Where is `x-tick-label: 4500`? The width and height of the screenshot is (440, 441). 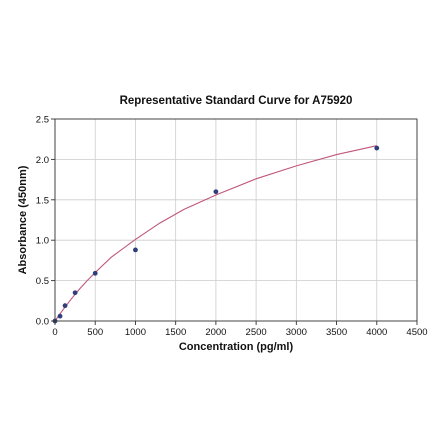
x-tick-label: 4500 is located at coordinates (416, 332).